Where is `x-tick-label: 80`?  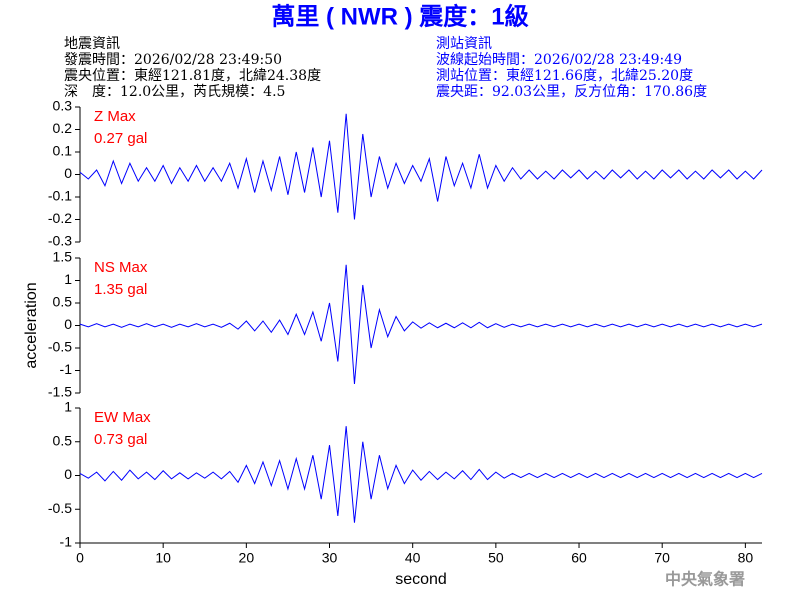
x-tick-label: 80 is located at coordinates (746, 558).